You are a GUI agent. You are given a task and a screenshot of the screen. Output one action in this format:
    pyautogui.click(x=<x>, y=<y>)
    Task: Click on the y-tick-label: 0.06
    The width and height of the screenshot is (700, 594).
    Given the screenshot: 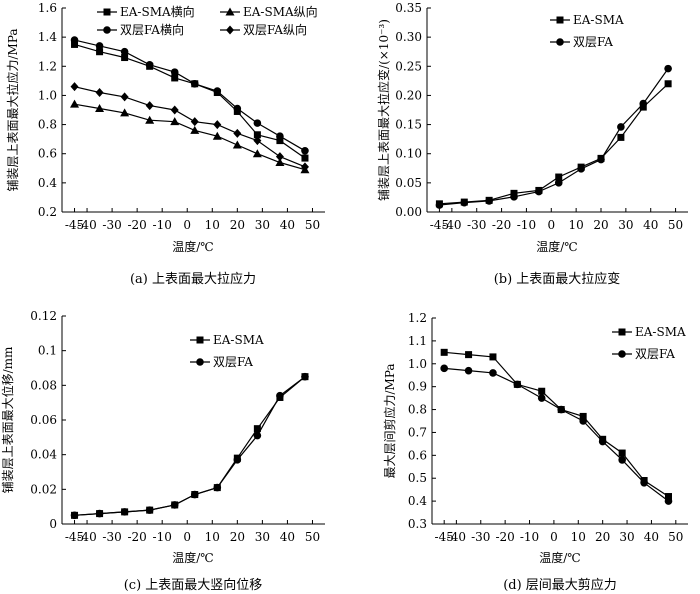 What is the action you would take?
    pyautogui.click(x=43, y=420)
    